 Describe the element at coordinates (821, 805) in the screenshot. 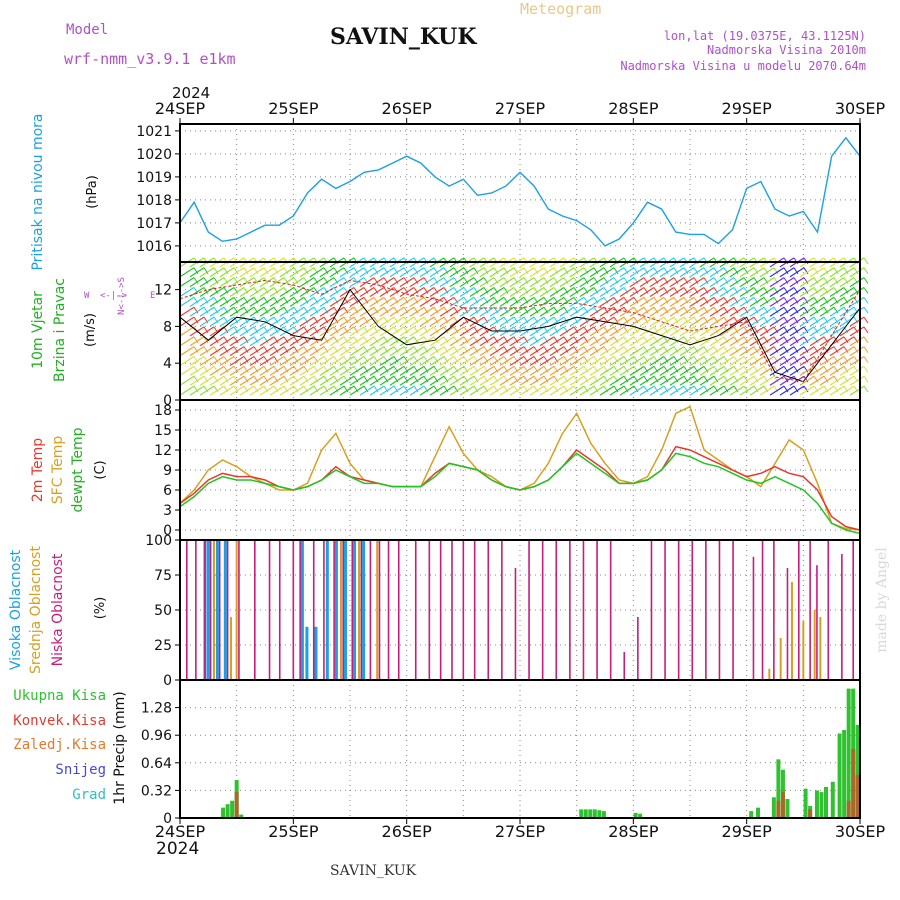

I see `precip-bar` at that location.